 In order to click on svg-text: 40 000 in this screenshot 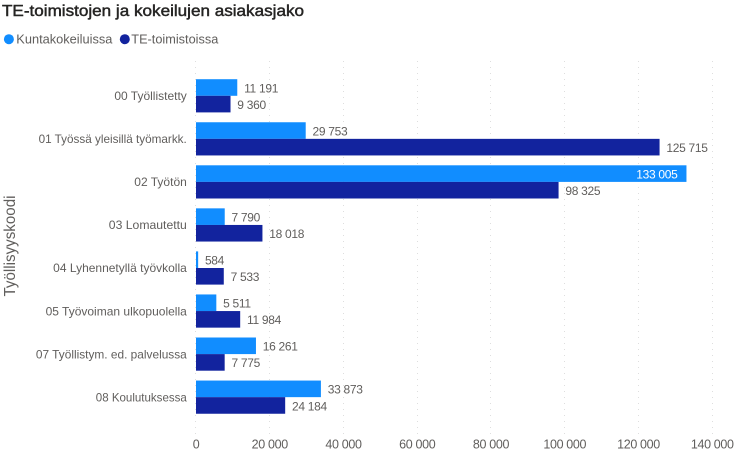, I will do `click(343, 445)`.